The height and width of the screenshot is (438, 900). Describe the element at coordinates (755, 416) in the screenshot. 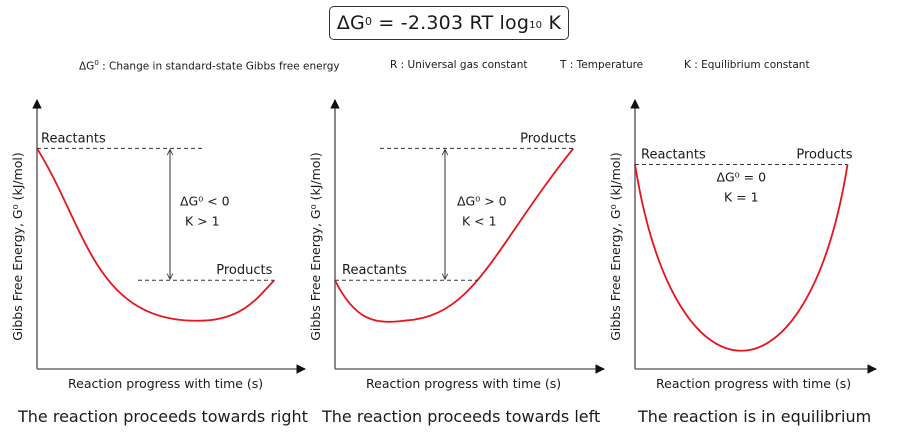

I see `caption-equilibrium: The reaction is in equilibrium` at that location.